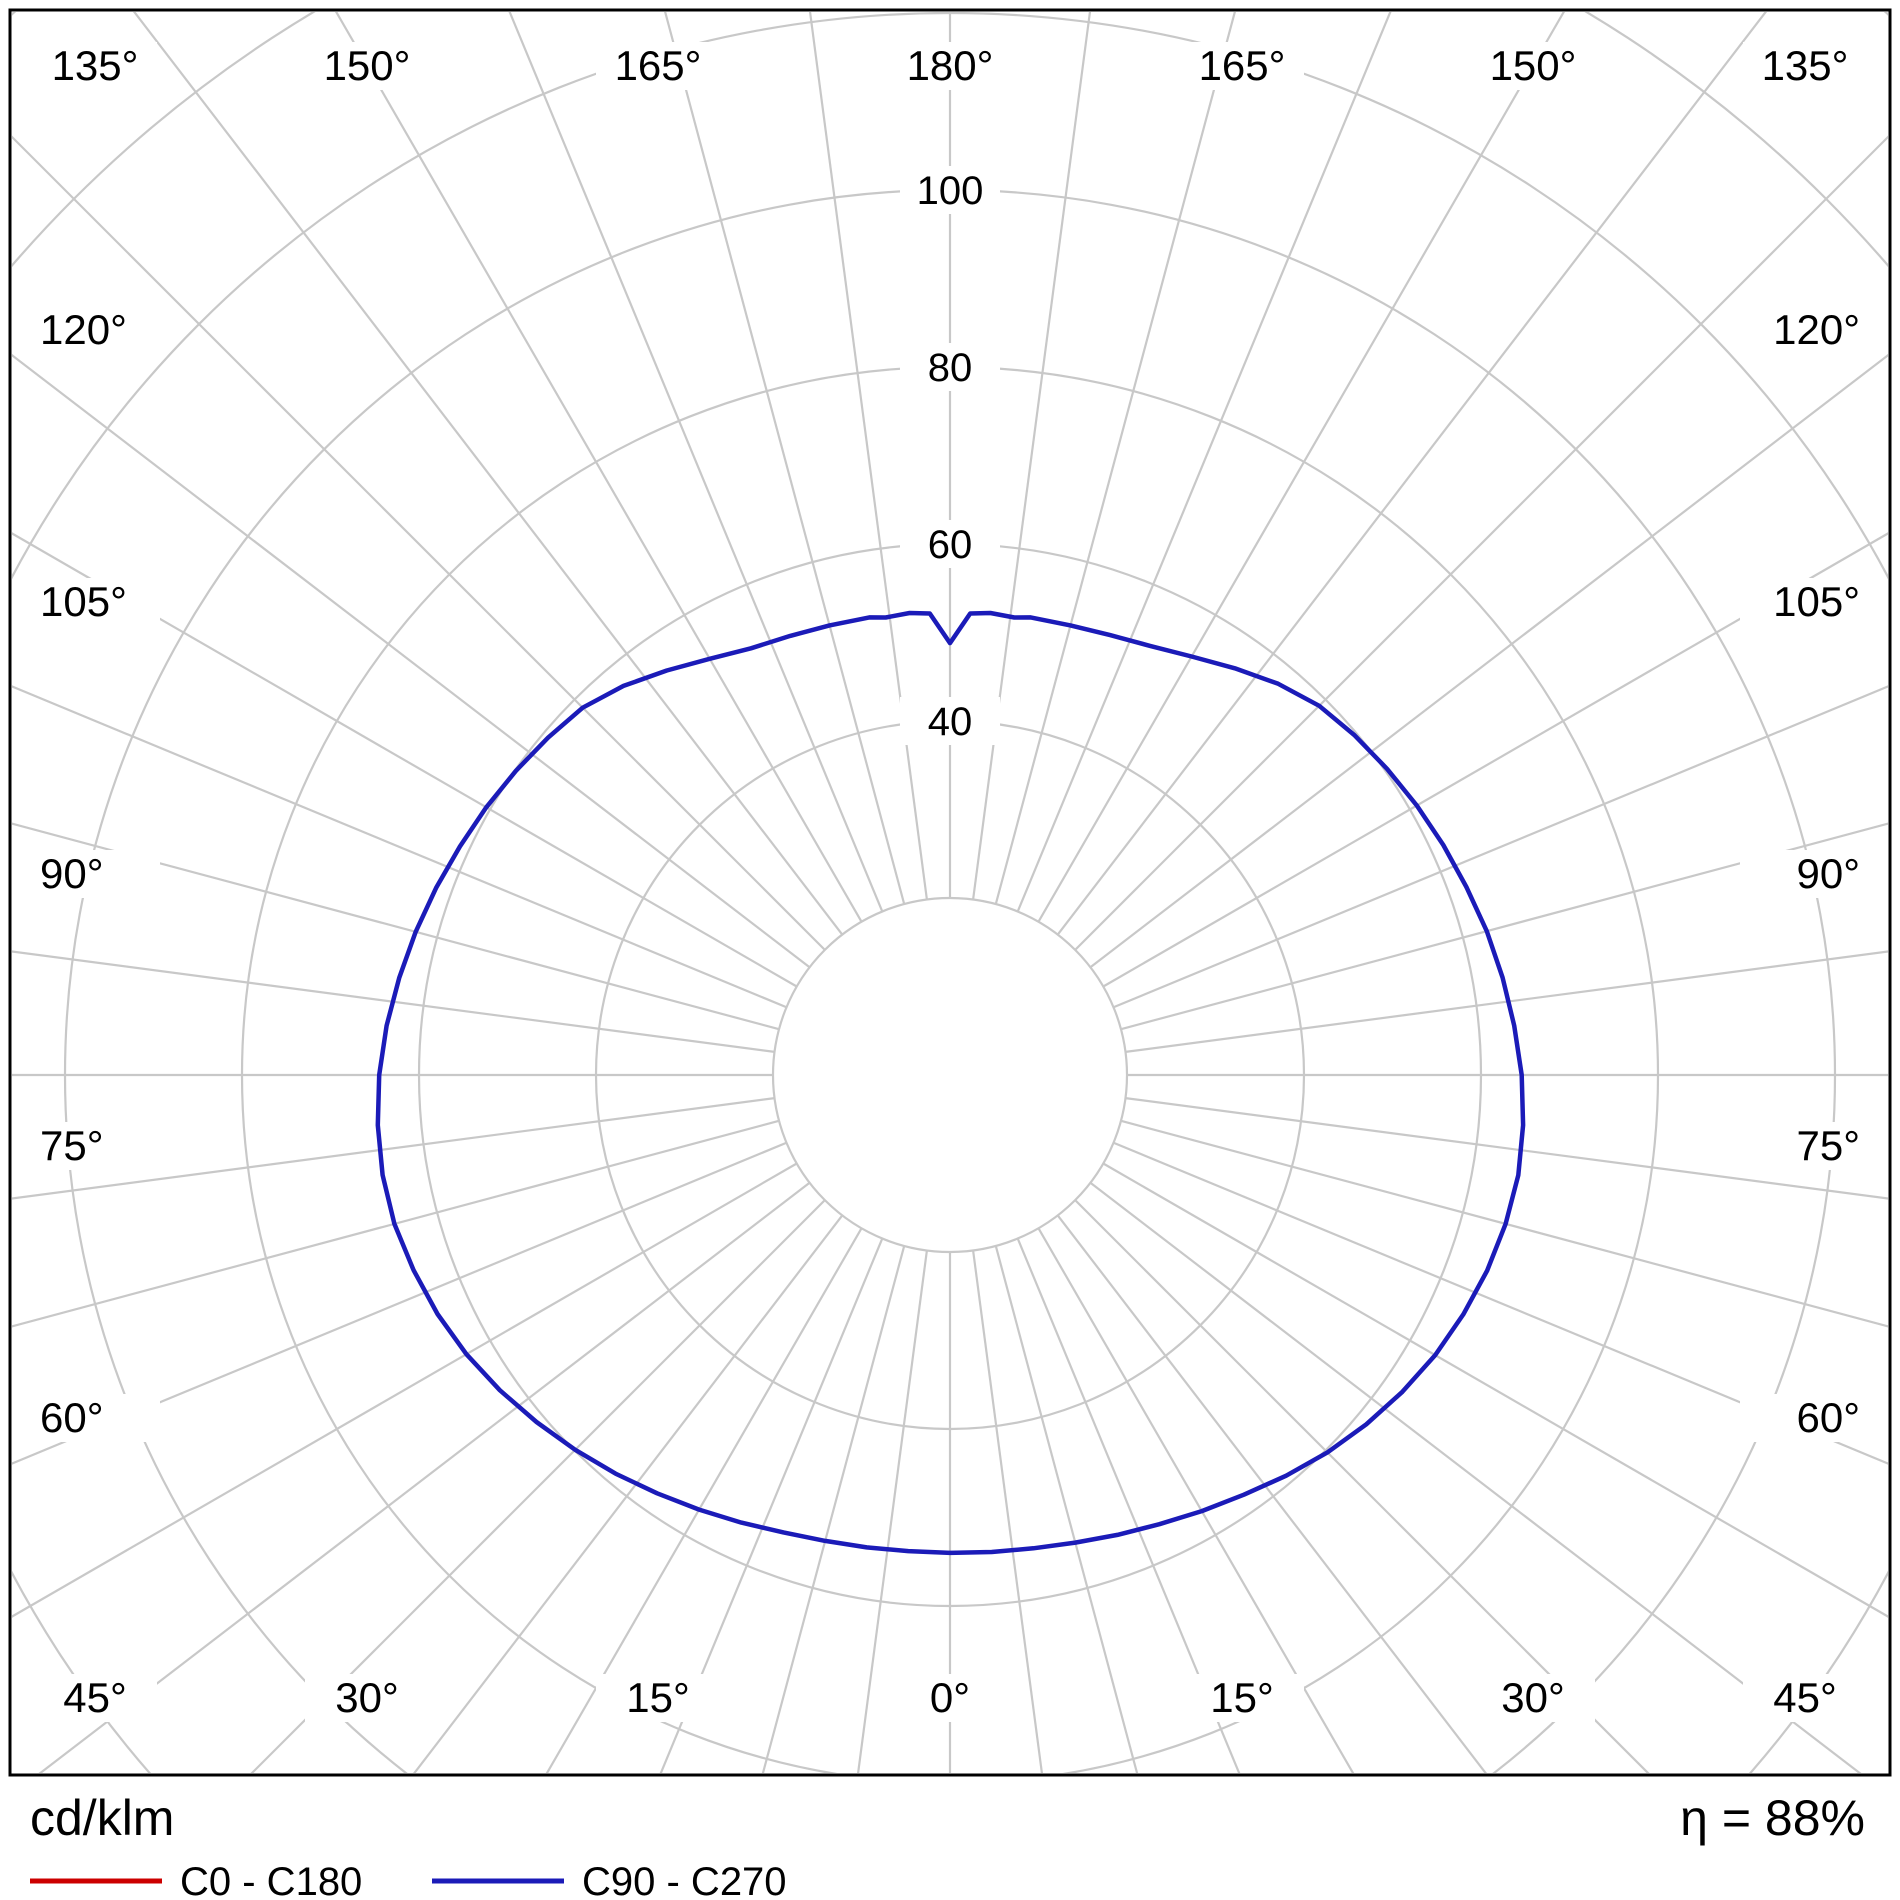 Image resolution: width=1900 pixels, height=1900 pixels. I want to click on efficiency-label: η = 88%, so click(1772, 1818).